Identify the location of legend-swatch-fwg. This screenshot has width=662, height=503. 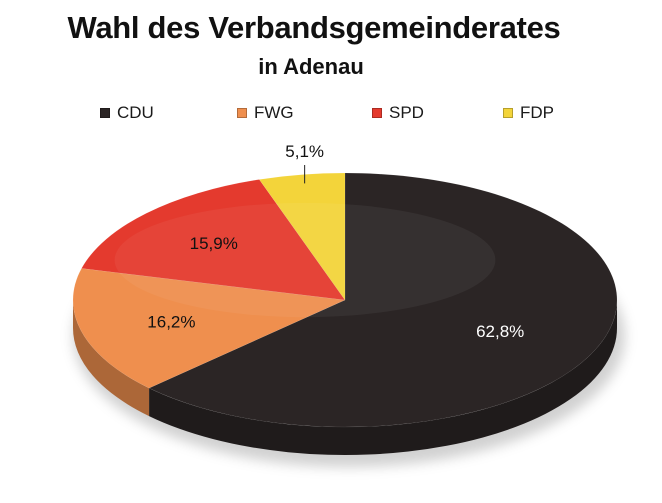
(242, 113).